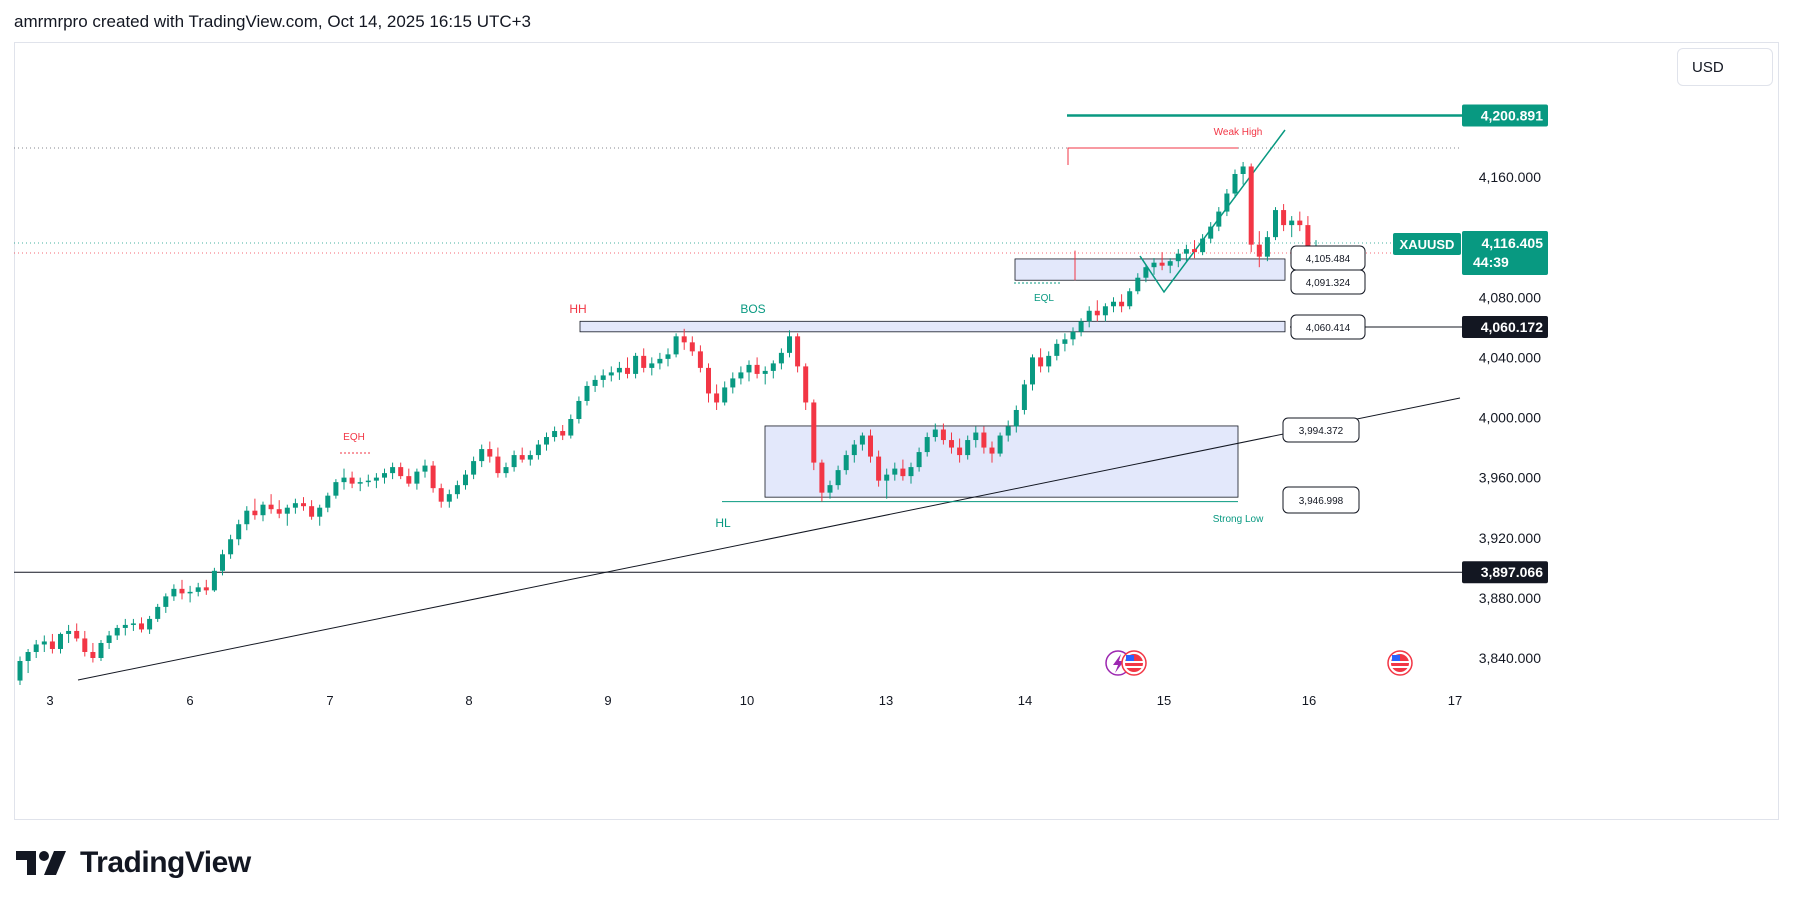  I want to click on tradingview-brand: TradingView, so click(165, 862).